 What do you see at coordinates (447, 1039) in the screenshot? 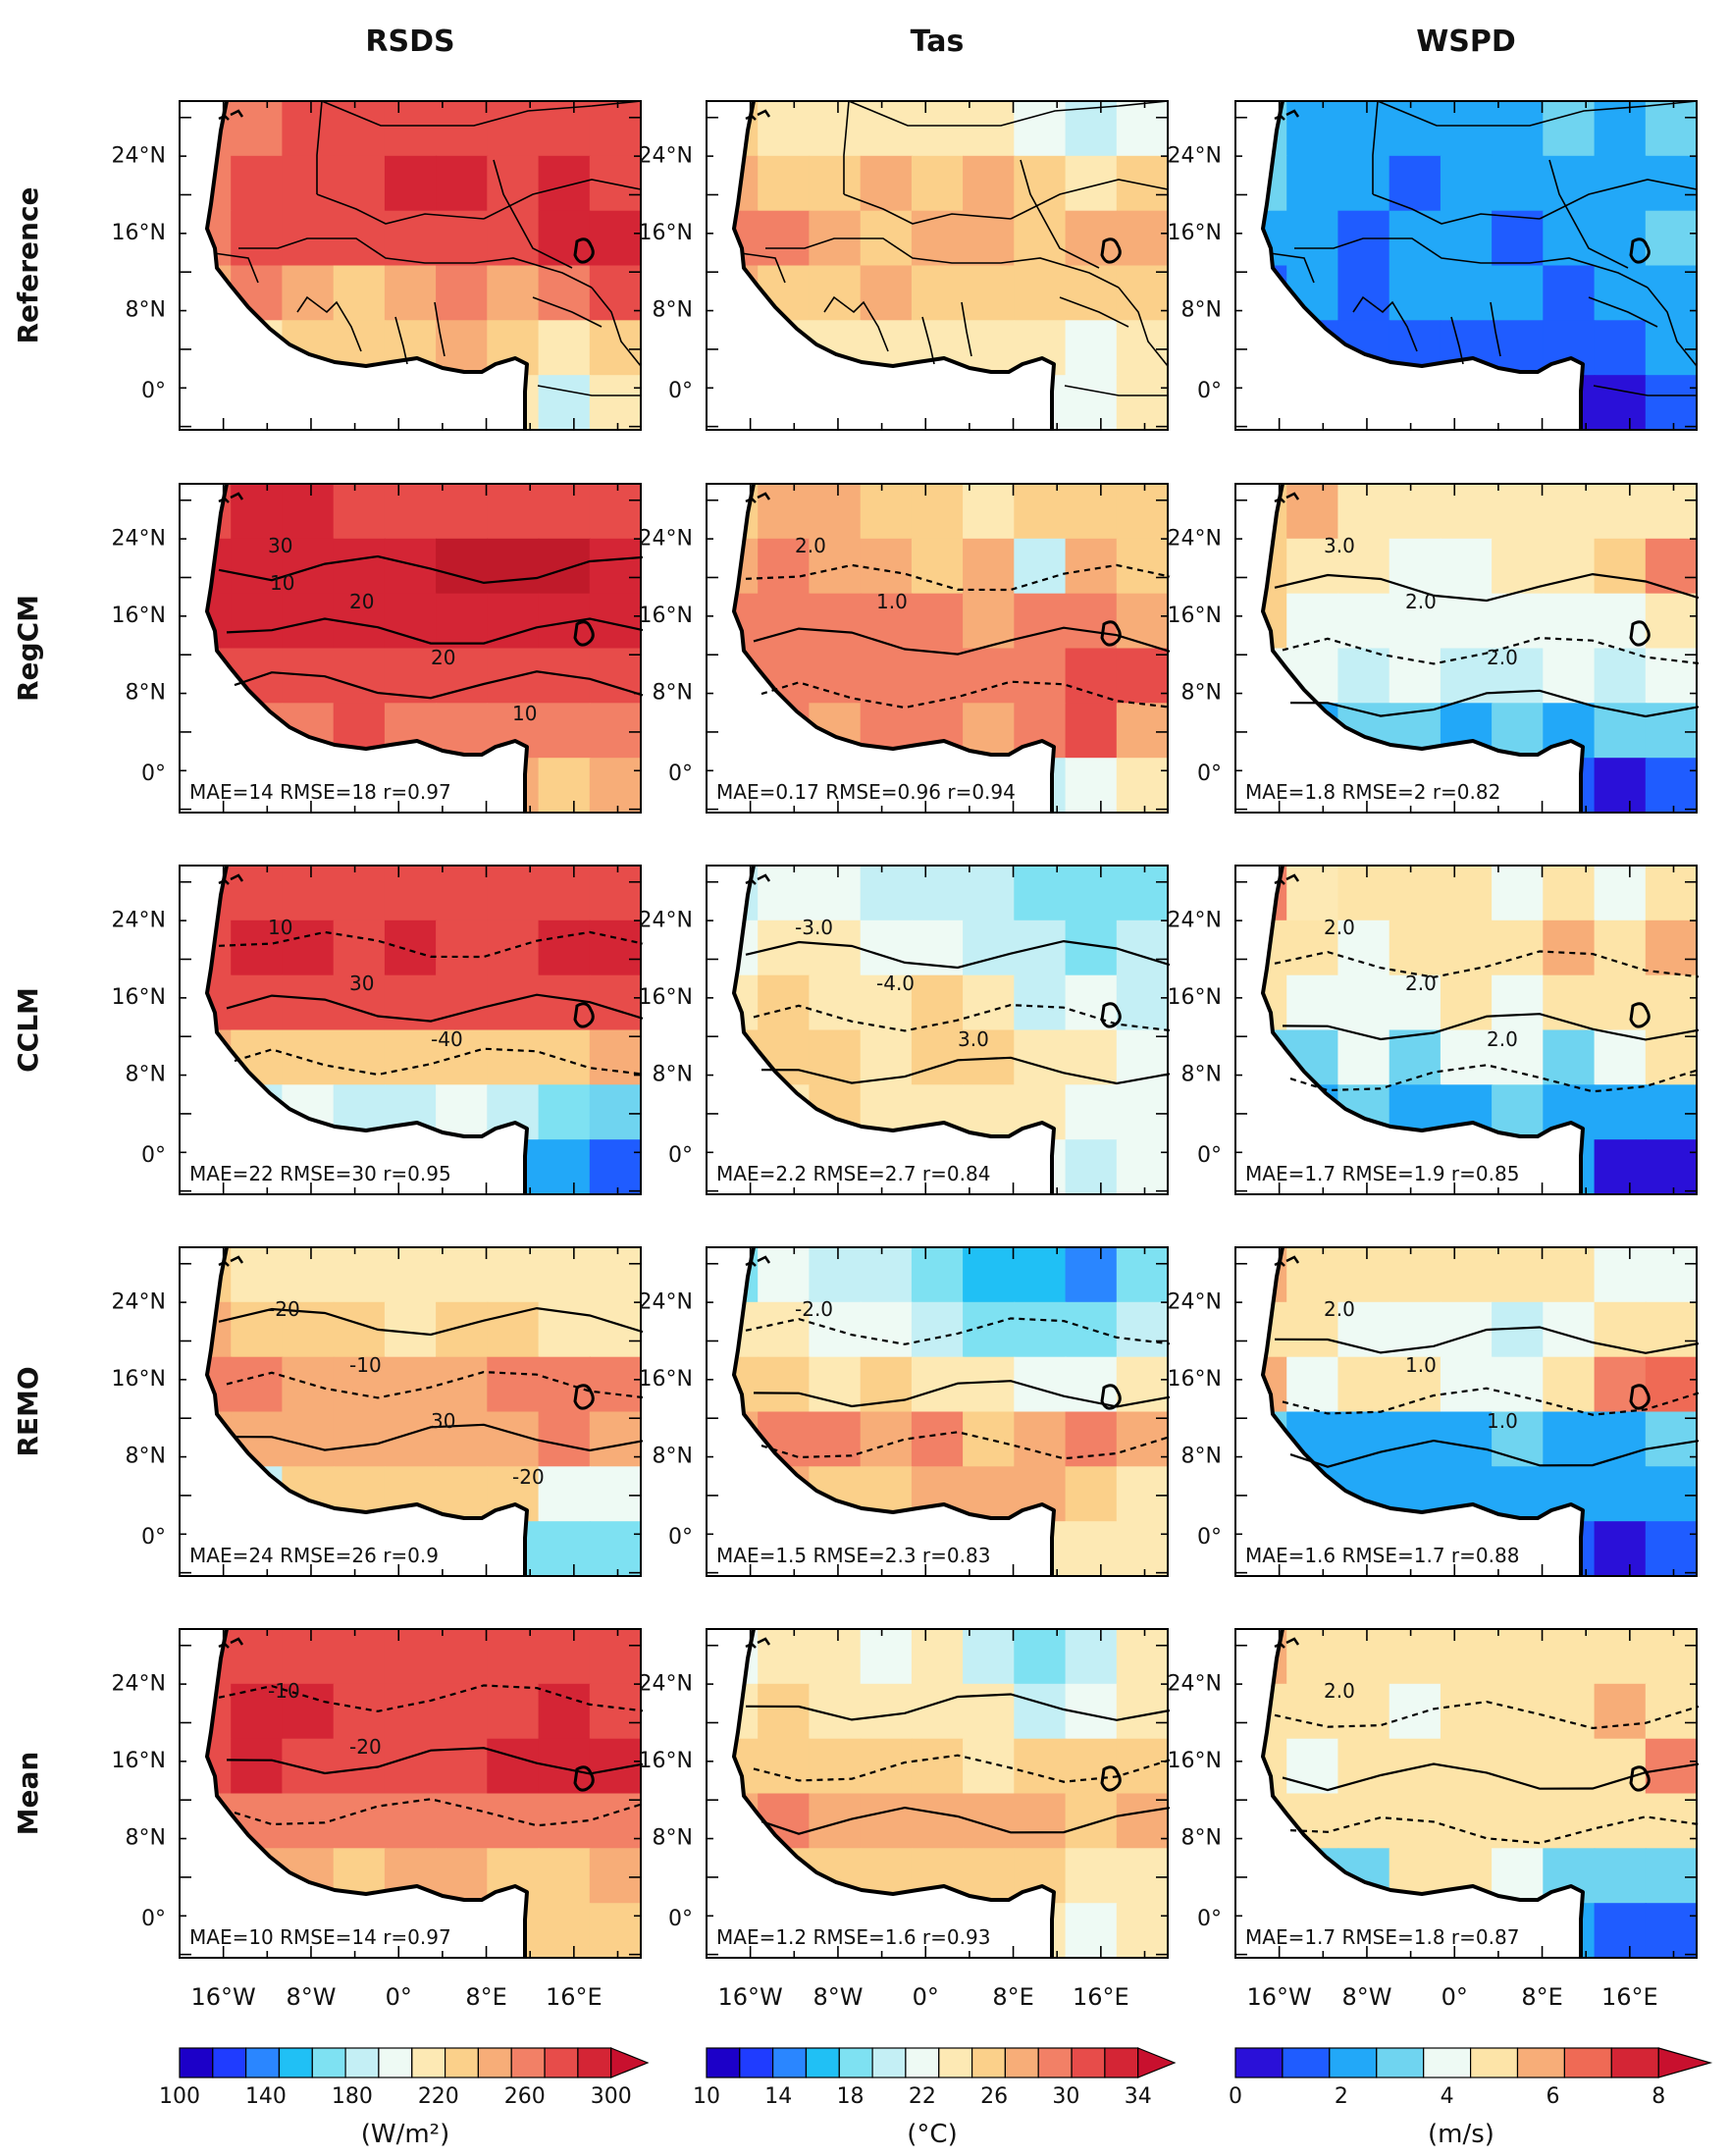
I see `contour-label: -40` at bounding box center [447, 1039].